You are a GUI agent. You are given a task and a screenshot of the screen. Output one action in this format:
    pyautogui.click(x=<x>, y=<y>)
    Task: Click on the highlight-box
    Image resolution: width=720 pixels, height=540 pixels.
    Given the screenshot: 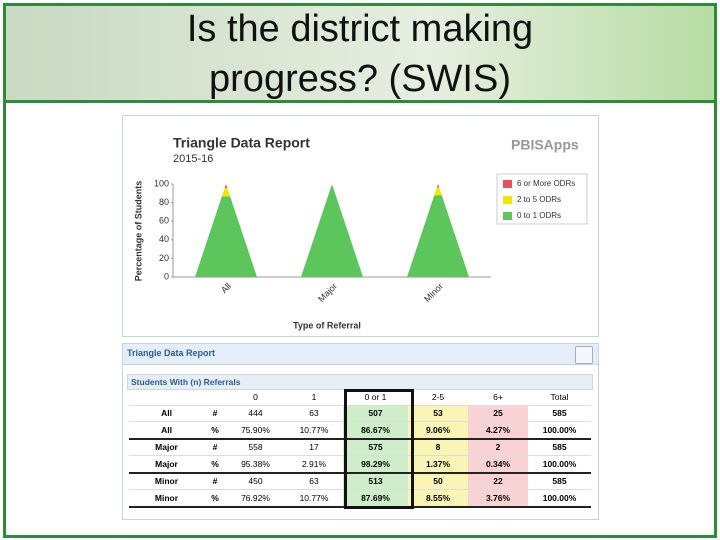 What is the action you would take?
    pyautogui.click(x=379, y=449)
    